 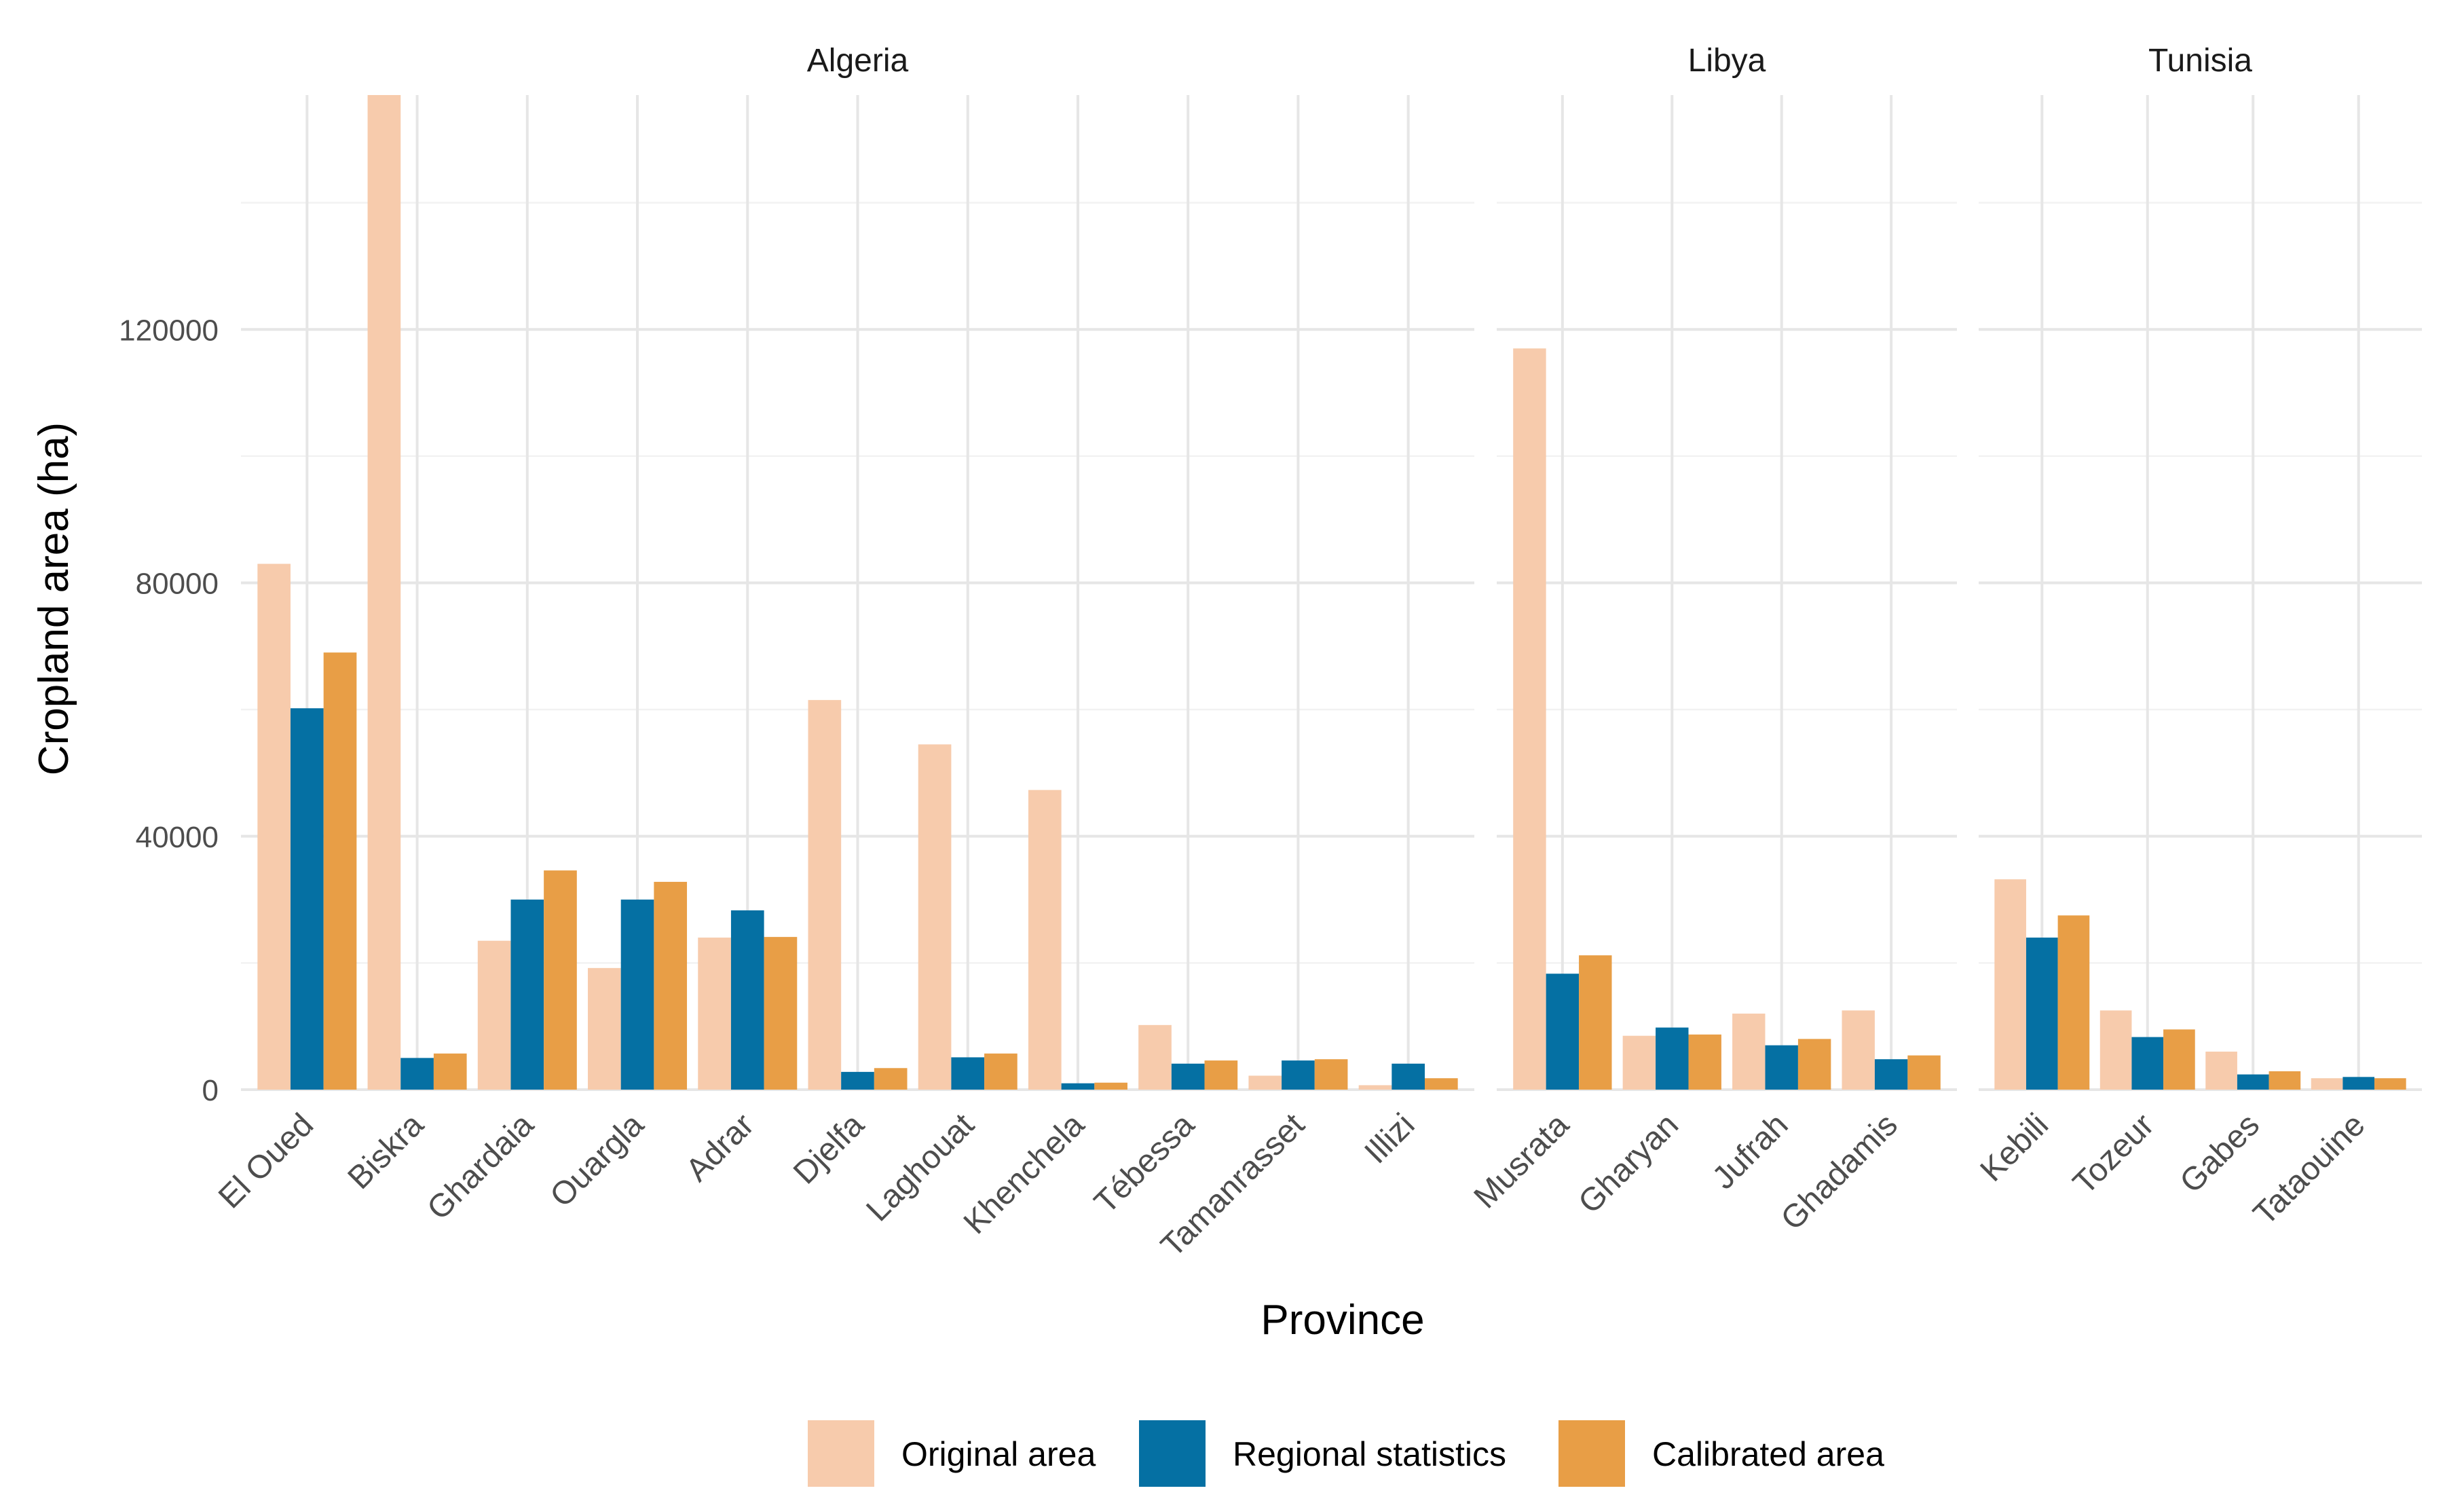 What do you see at coordinates (1673, 1058) in the screenshot?
I see `bar-gharyan-regional-statistics` at bounding box center [1673, 1058].